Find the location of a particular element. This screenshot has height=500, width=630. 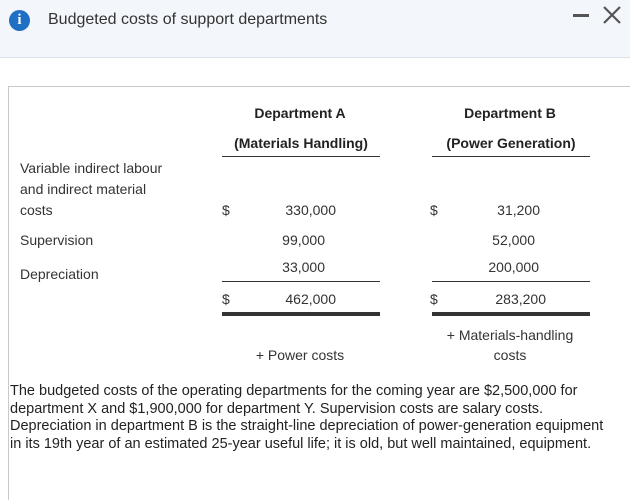

dept-a-subheader: (Materials Handling) is located at coordinates (301, 143).